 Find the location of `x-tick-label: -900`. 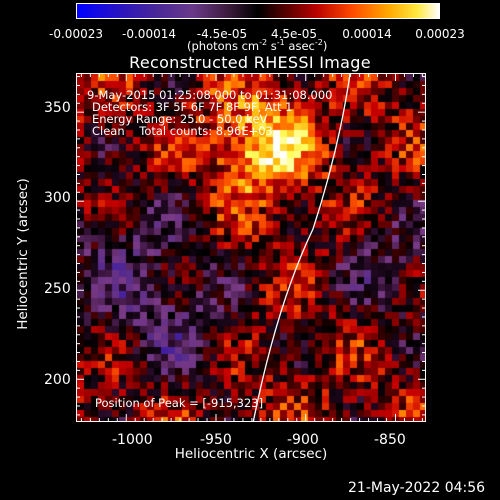

x-tick-label: -900 is located at coordinates (303, 440).